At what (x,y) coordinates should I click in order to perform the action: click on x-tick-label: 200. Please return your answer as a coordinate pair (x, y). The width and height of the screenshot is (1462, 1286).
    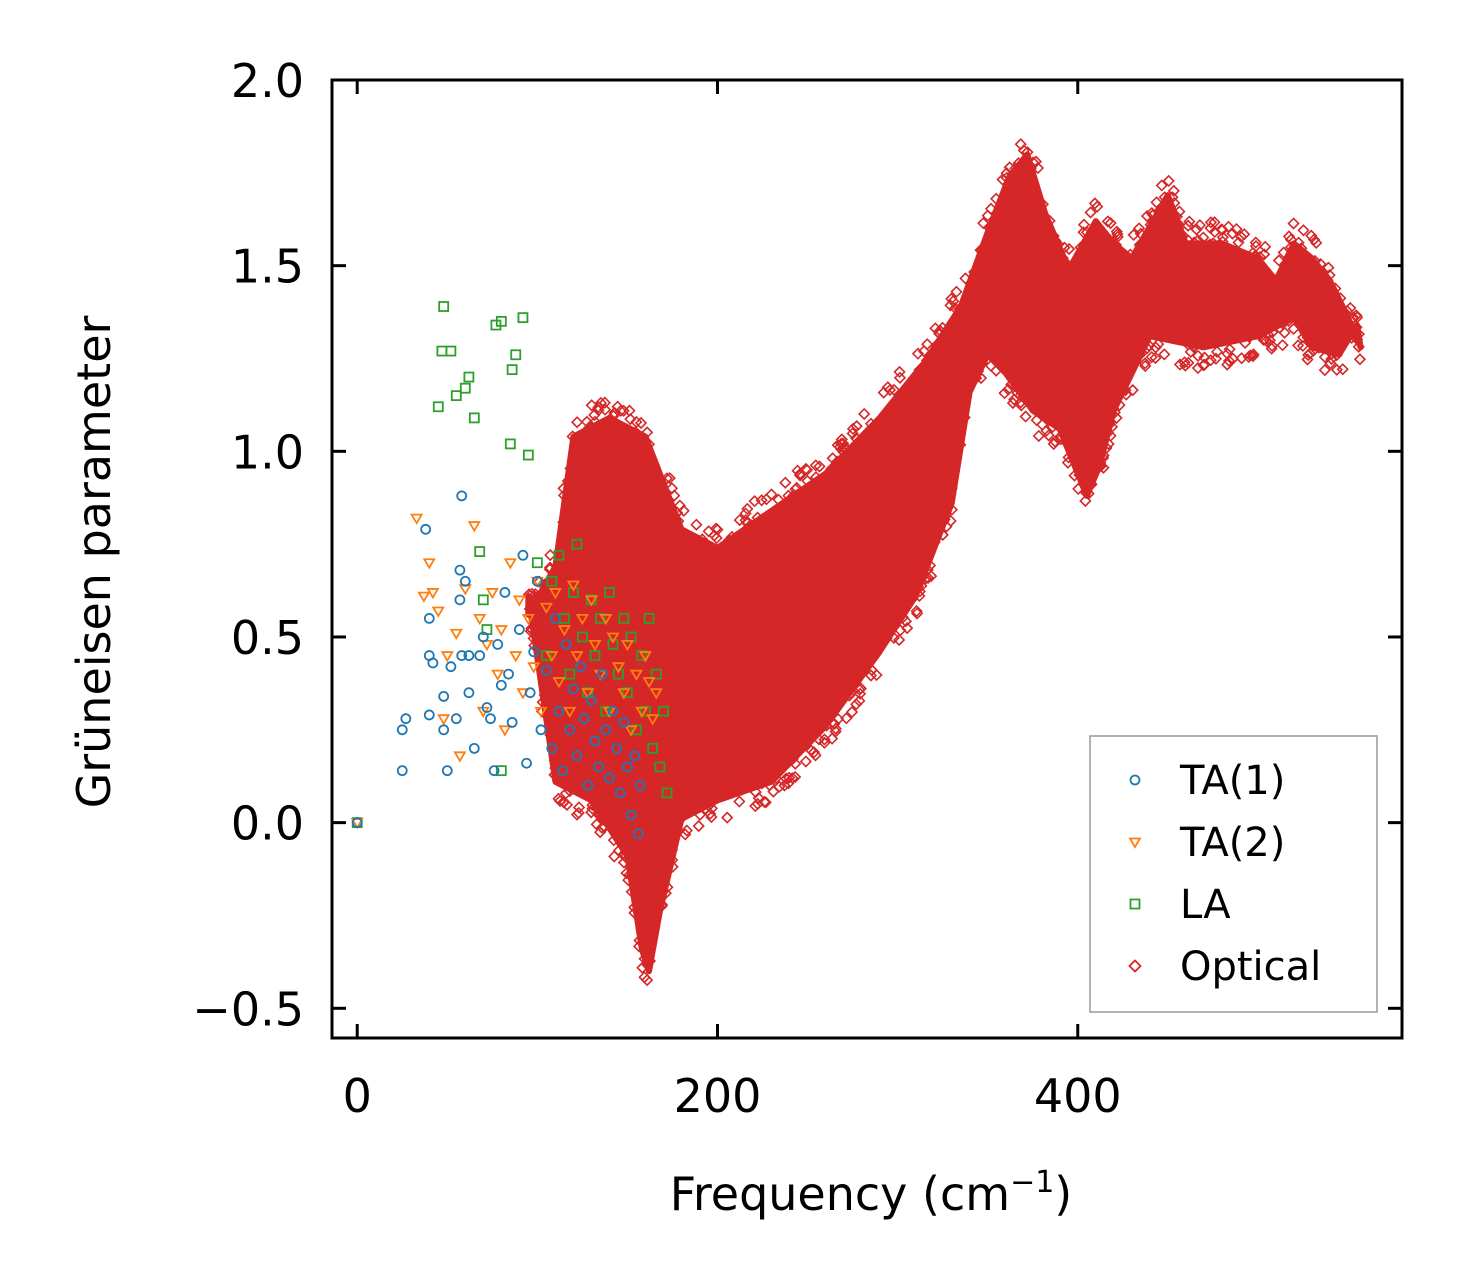
    Looking at the image, I should click on (718, 1096).